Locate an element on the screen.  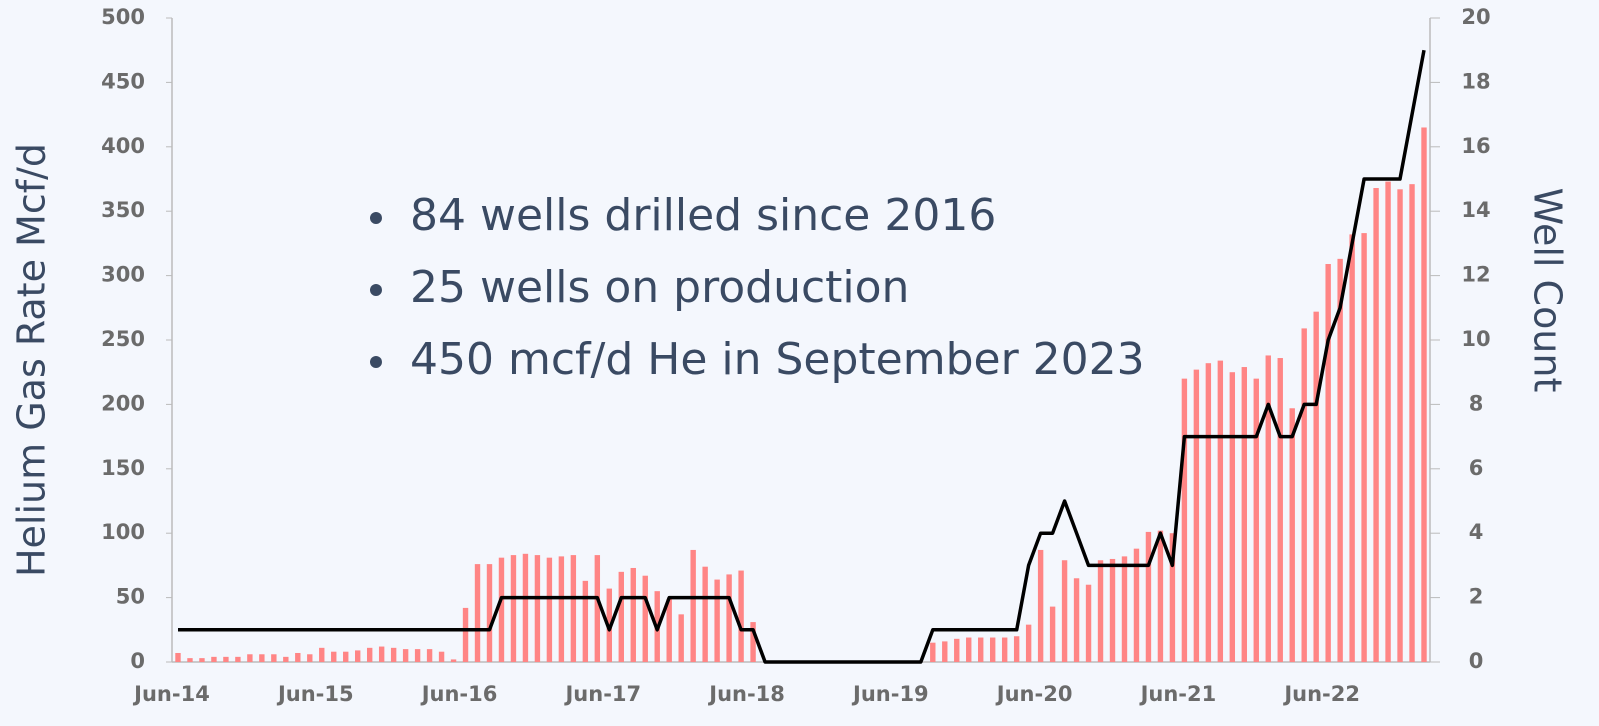
y-axis-title: Helium Gas Rate Mcf/d is located at coordinates (32, 360).